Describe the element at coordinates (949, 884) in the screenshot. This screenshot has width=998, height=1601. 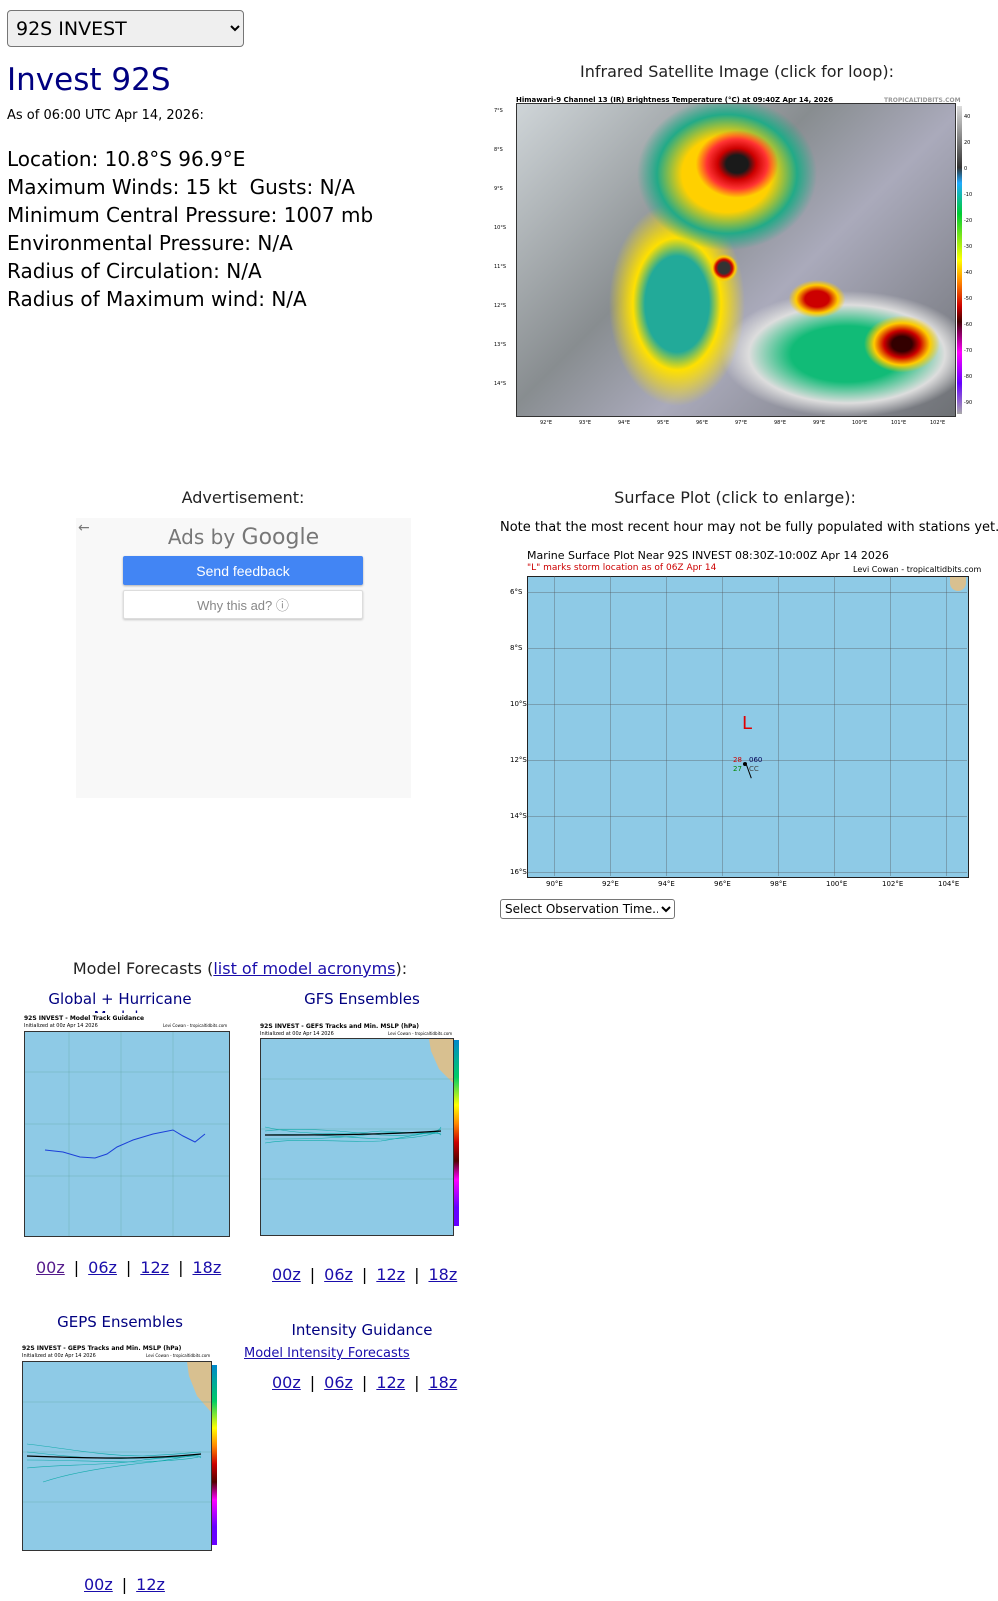
I see `surface-lon-label: 104°E` at that location.